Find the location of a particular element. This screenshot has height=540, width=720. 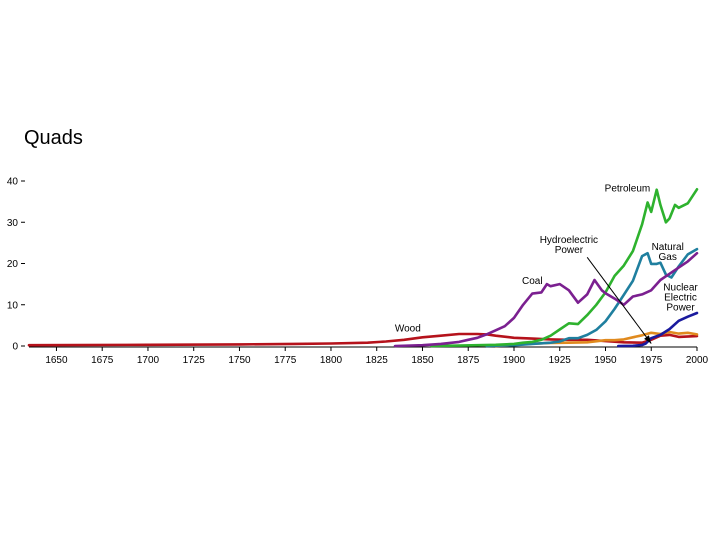

x-tick-label: 1925 is located at coordinates (560, 360).